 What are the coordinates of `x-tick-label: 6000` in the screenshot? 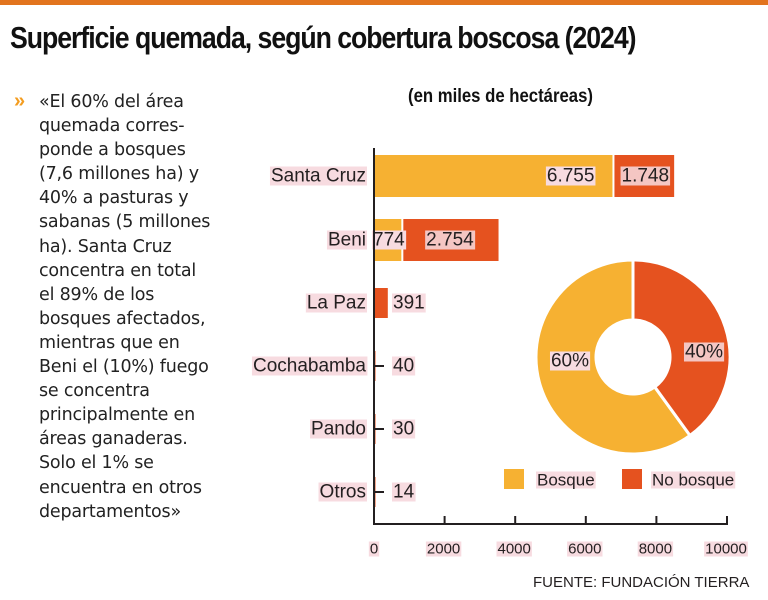 It's located at (584, 549).